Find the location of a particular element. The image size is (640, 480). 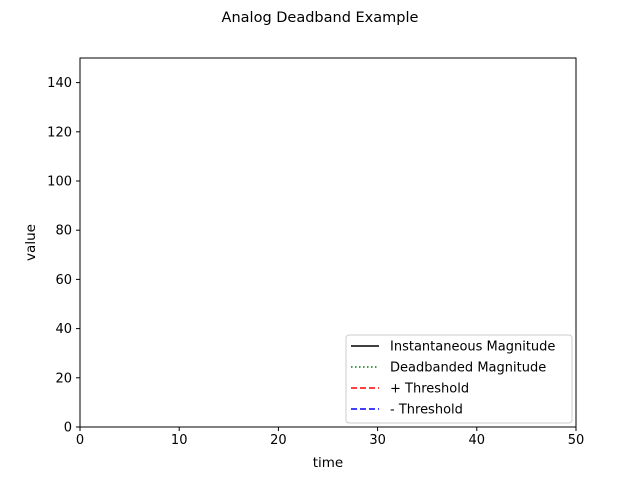

x-axis-ticks: 0 10 20 30 40 50 is located at coordinates (330, 437).